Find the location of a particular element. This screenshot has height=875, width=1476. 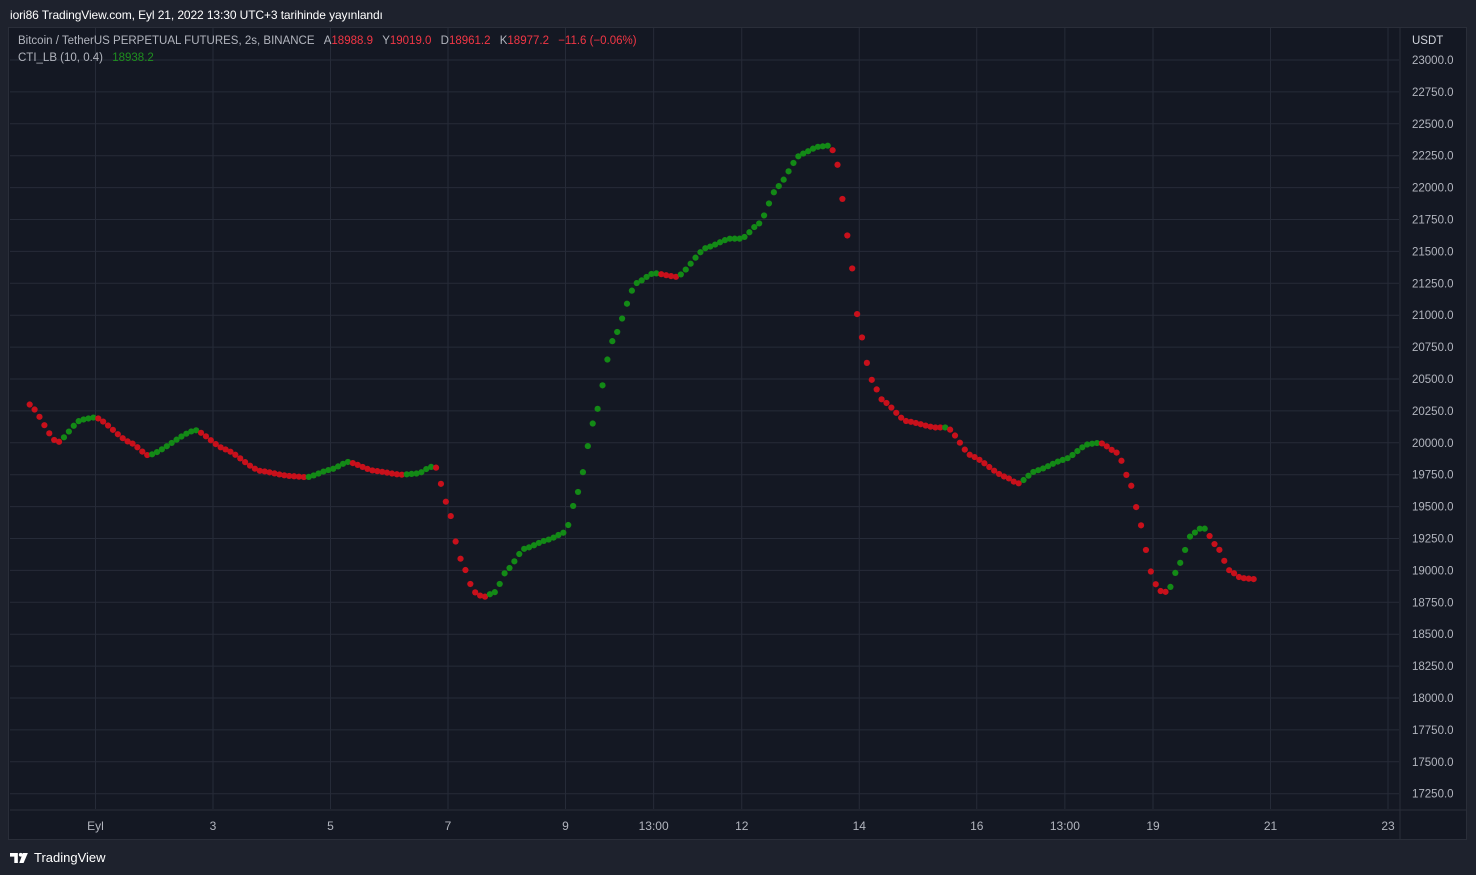

x-tick-label: Eyl is located at coordinates (95, 826).